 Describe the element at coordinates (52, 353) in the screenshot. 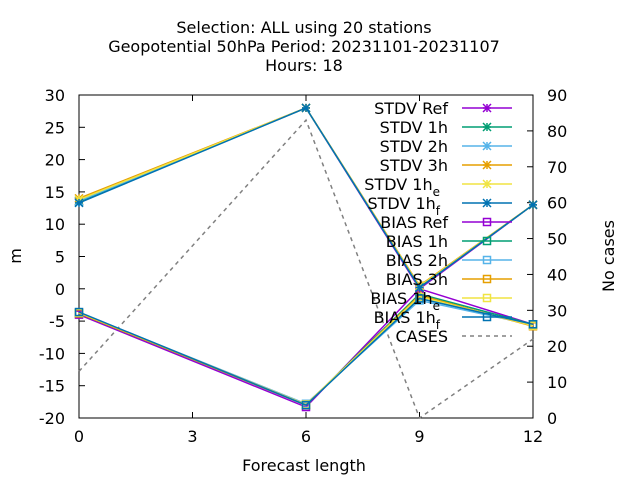

I see `y-tick-label: -10` at that location.